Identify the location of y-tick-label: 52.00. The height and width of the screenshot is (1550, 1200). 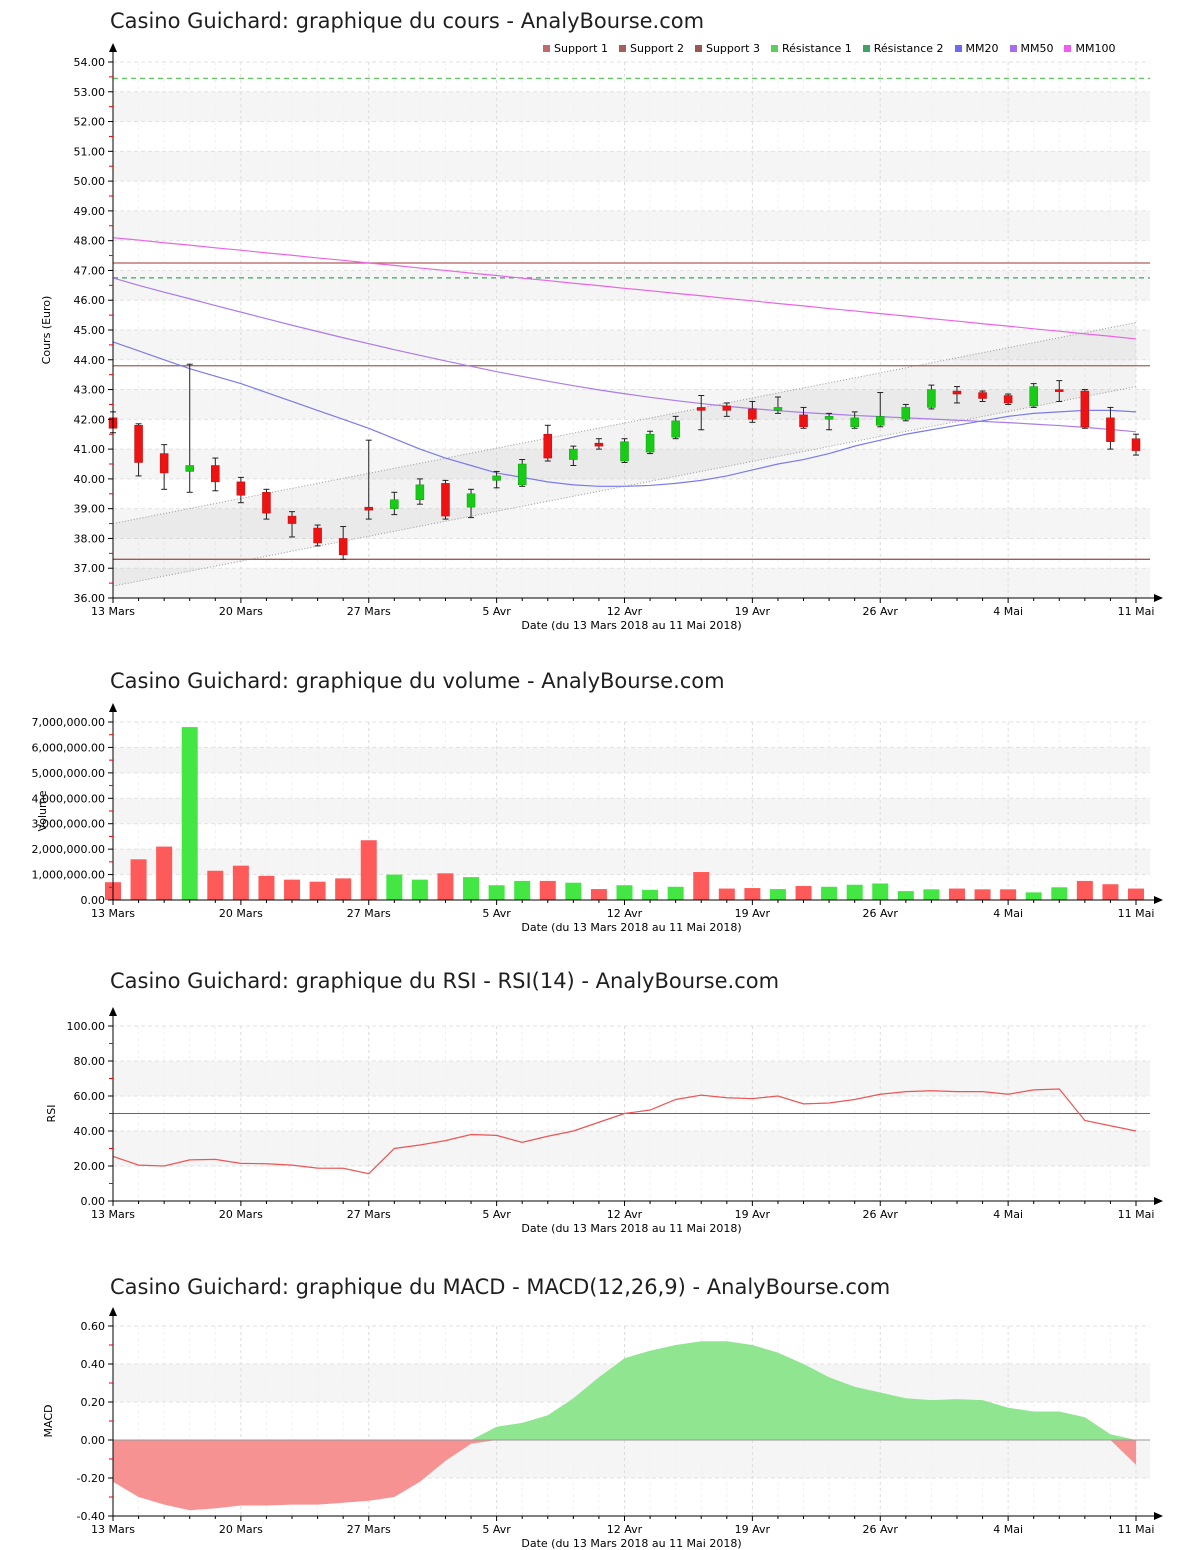
(90, 122).